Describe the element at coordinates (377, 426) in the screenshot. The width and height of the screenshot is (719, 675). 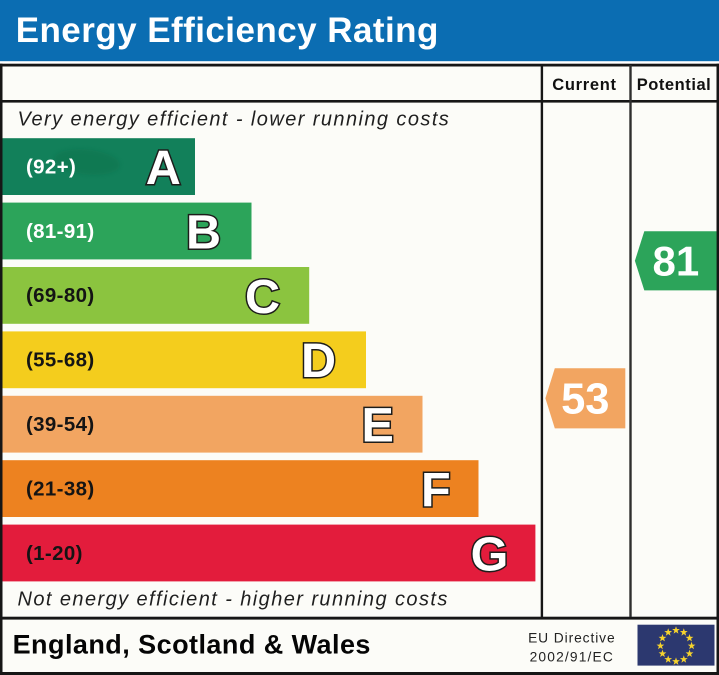
I see `svg-text: E` at that location.